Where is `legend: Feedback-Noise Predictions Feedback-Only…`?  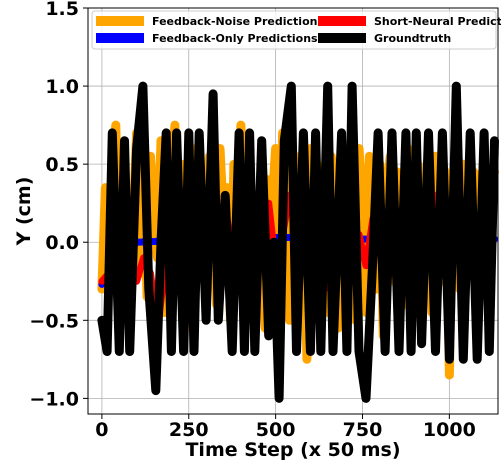 legend: Feedback-Noise Predictions Feedback-Only… is located at coordinates (296, 30).